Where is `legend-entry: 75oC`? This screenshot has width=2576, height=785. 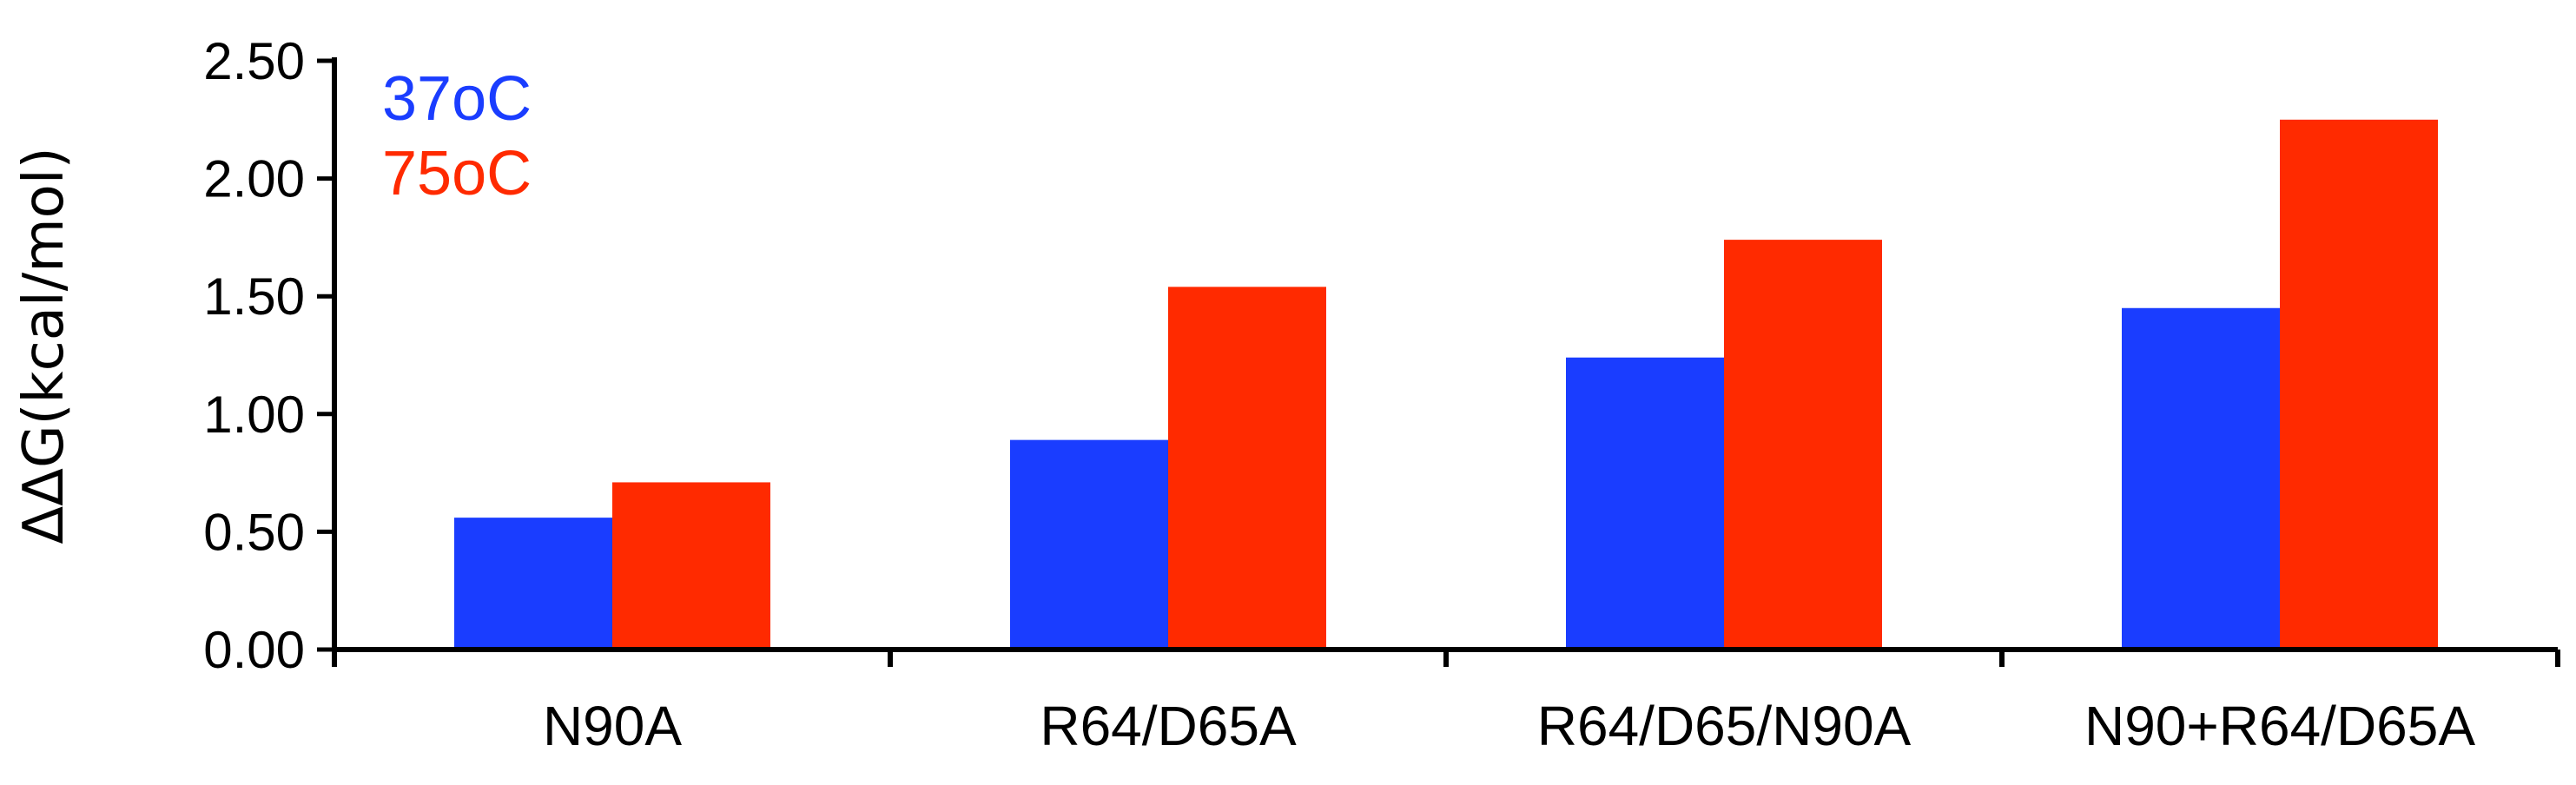
legend-entry: 75oC is located at coordinates (457, 174).